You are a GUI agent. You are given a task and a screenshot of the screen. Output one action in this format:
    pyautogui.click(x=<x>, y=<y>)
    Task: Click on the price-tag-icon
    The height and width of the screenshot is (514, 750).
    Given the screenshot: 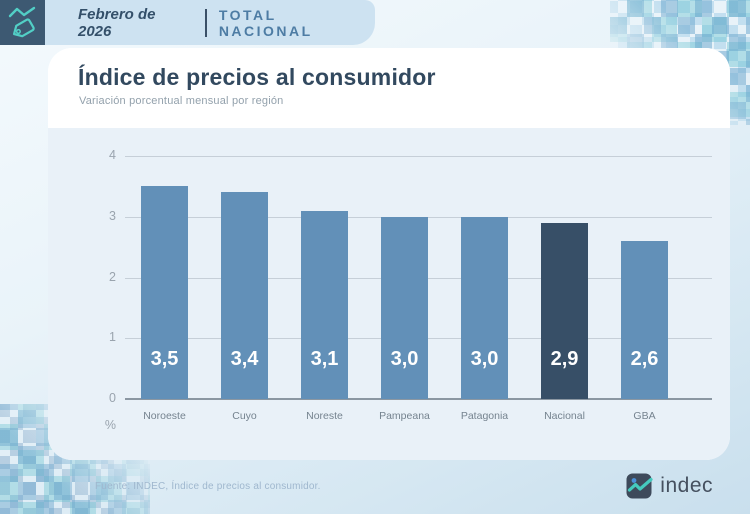 What is the action you would take?
    pyautogui.click(x=22, y=22)
    